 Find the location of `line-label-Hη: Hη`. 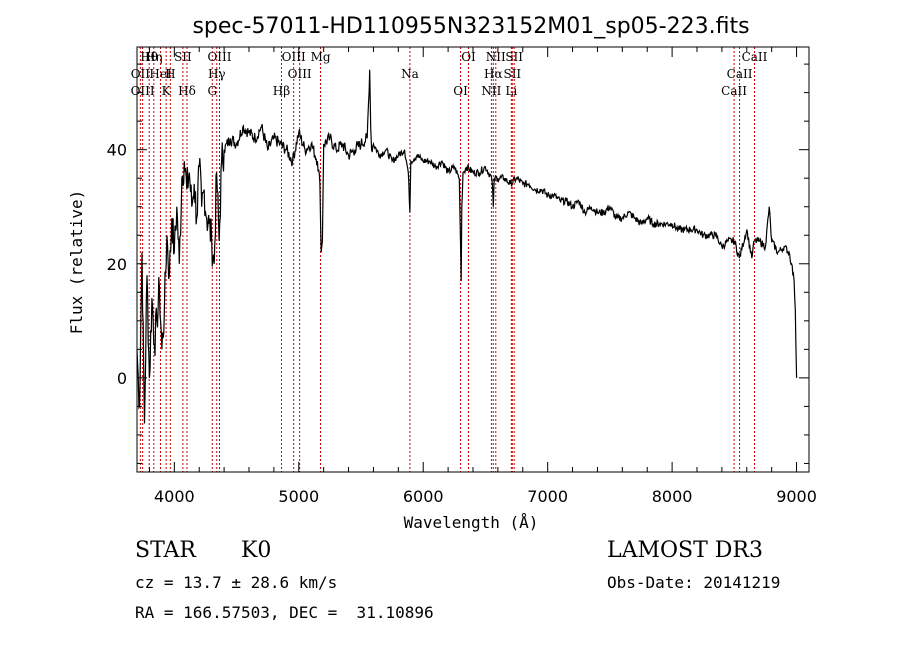

line-label-Hη: Hη is located at coordinates (154, 57).